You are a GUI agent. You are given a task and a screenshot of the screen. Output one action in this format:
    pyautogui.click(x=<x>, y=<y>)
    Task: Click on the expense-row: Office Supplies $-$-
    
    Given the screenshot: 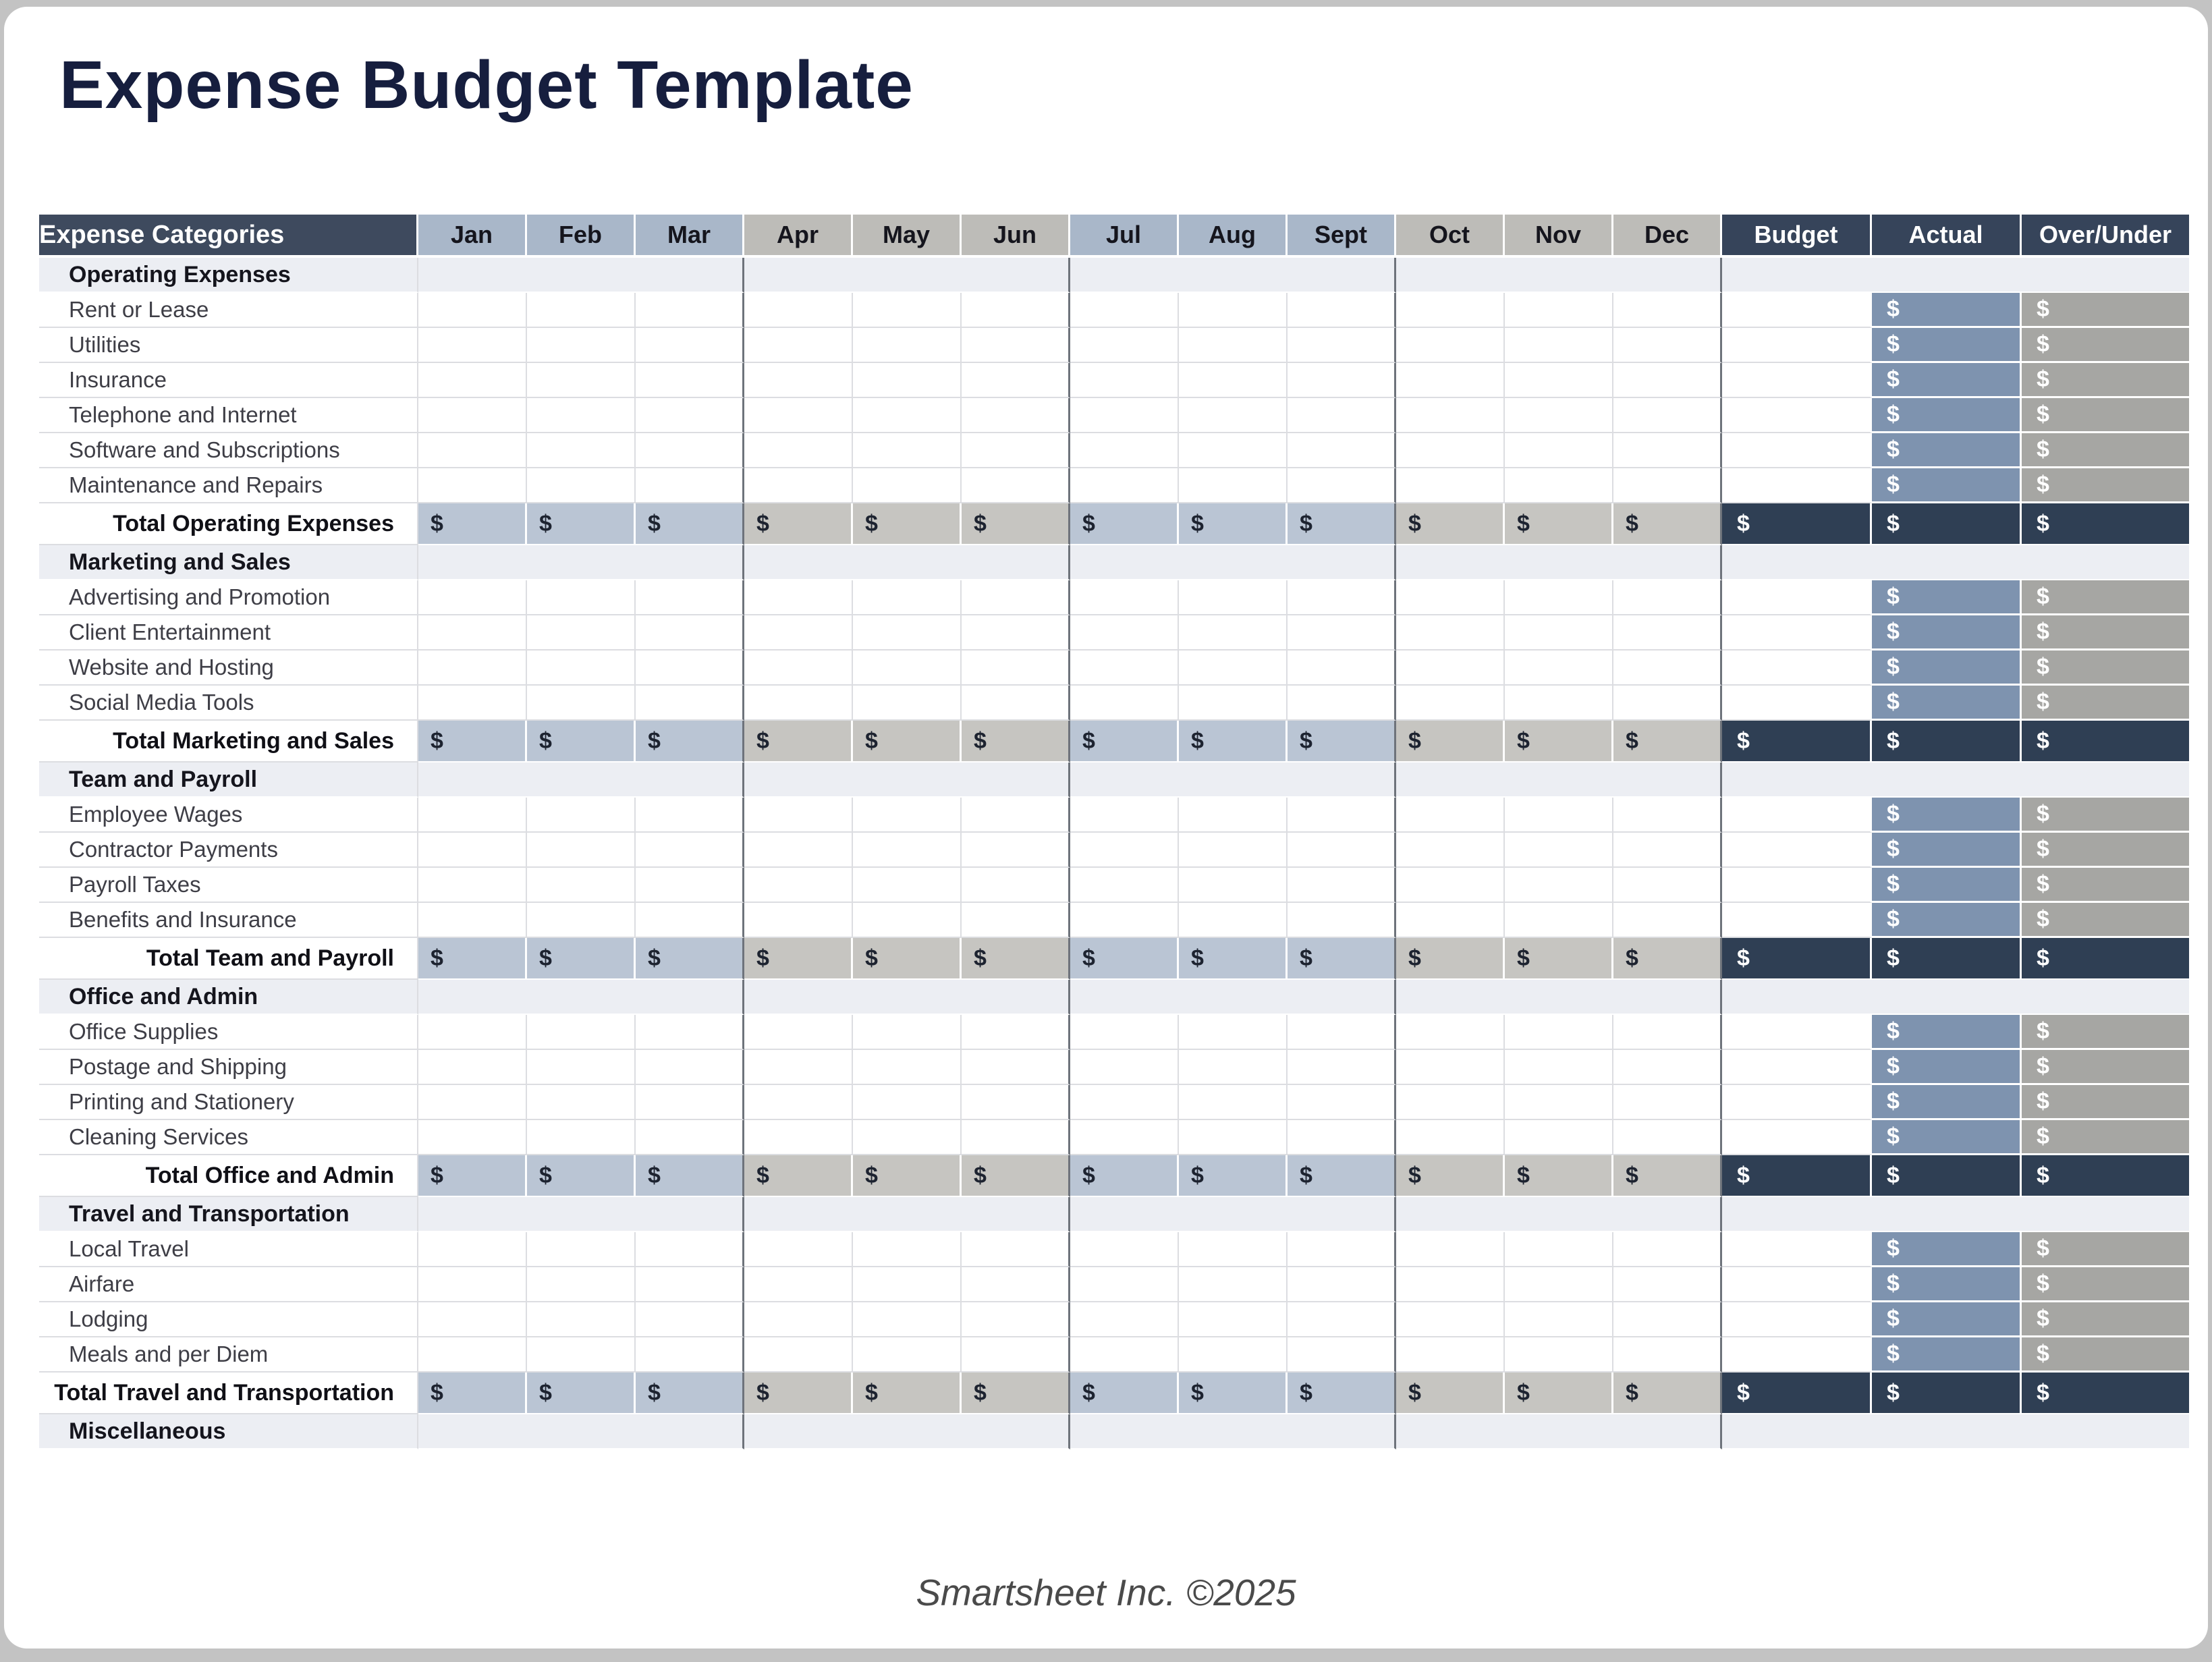 What is the action you would take?
    pyautogui.click(x=1114, y=1032)
    